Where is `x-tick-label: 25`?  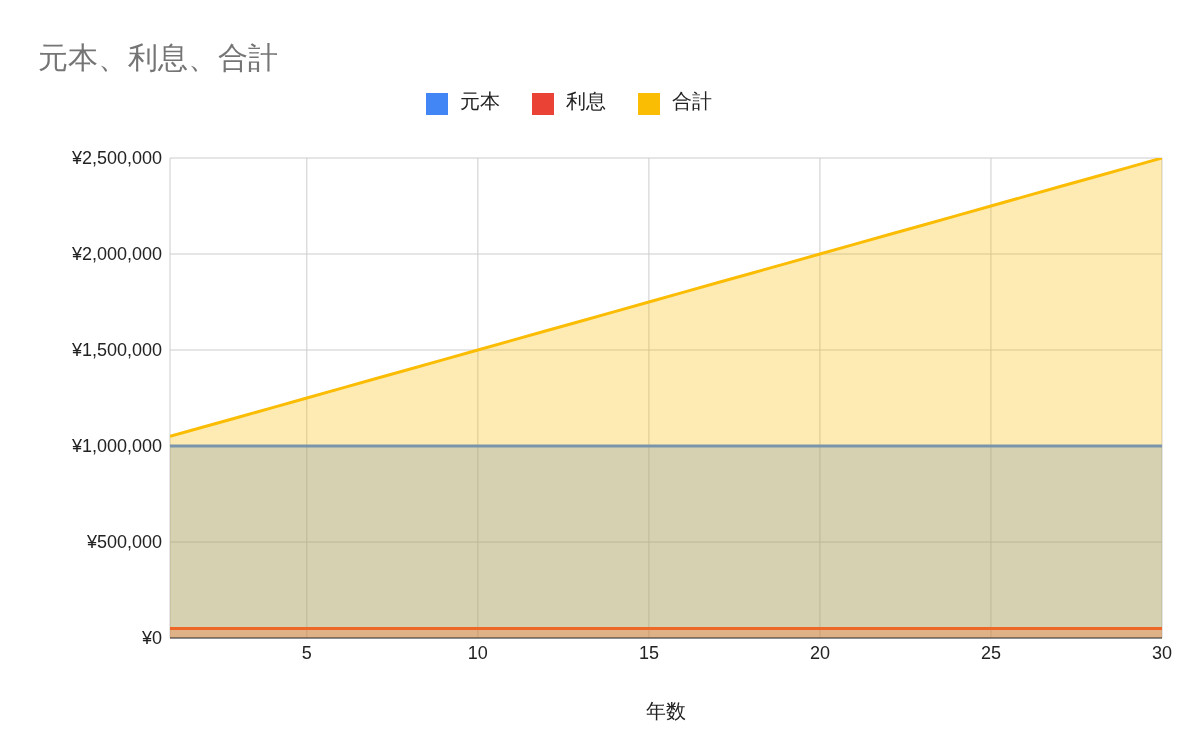
x-tick-label: 25 is located at coordinates (990, 652).